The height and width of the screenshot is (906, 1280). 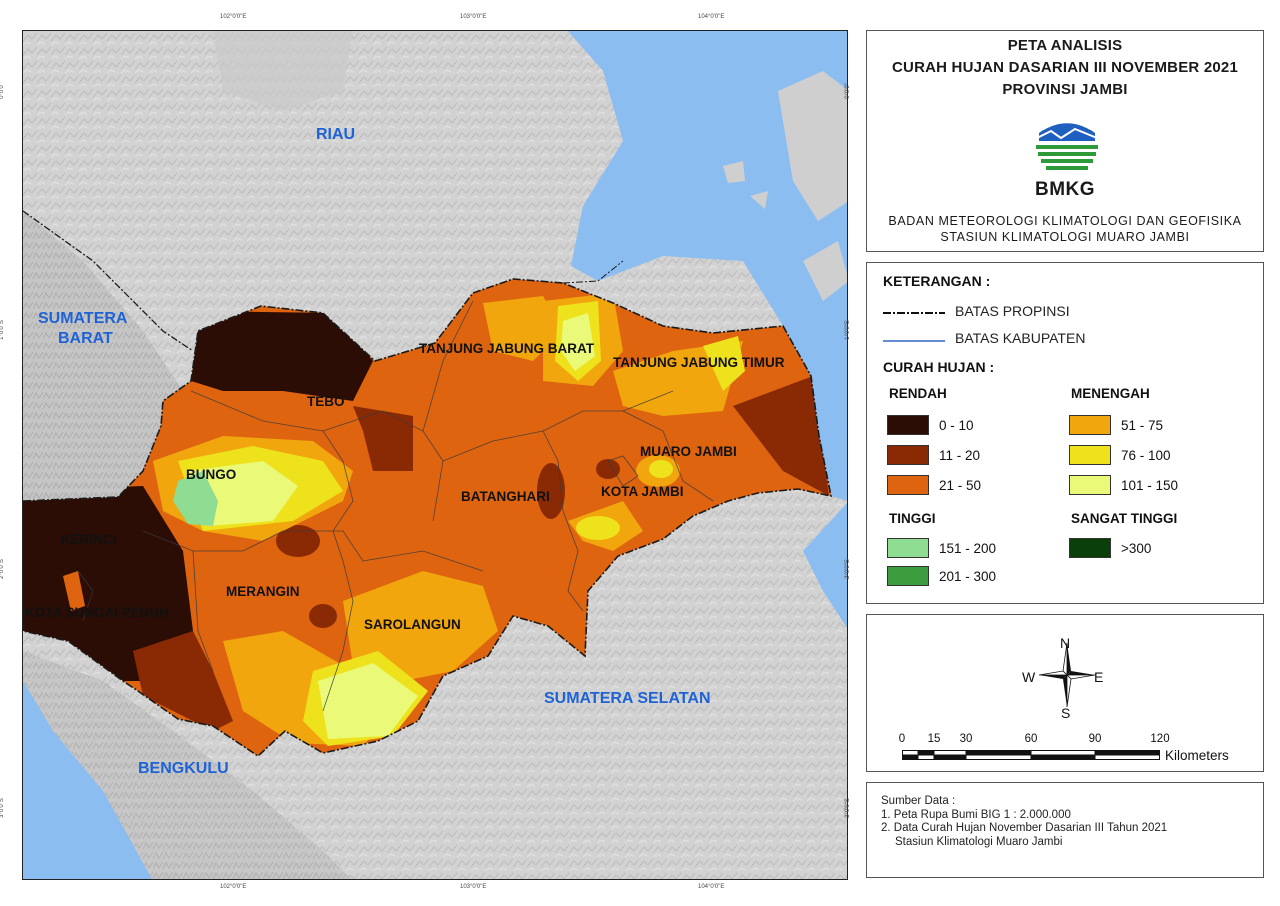 What do you see at coordinates (1136, 548) in the screenshot?
I see `legend-label-over-300: >300` at bounding box center [1136, 548].